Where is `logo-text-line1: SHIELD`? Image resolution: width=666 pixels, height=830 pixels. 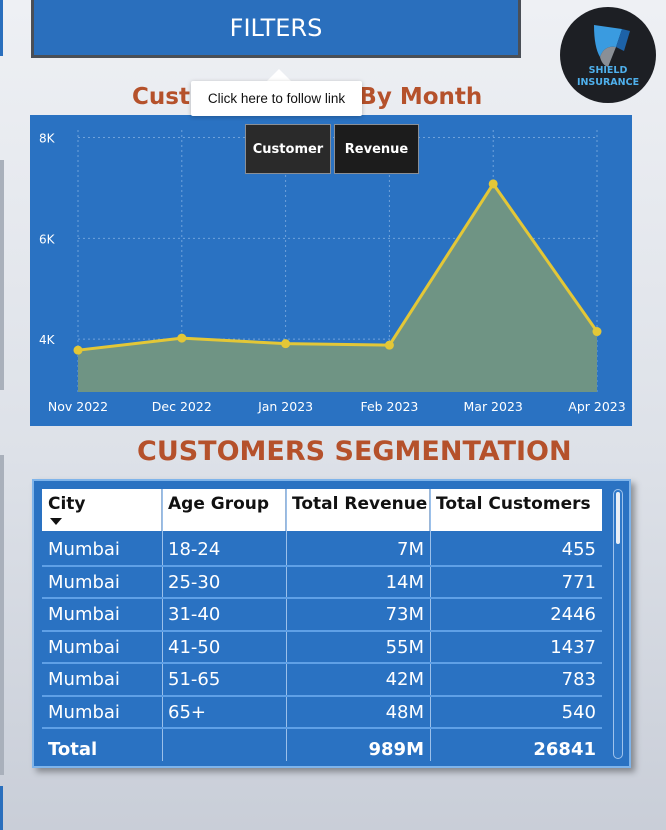
logo-text-line1: SHIELD is located at coordinates (608, 70).